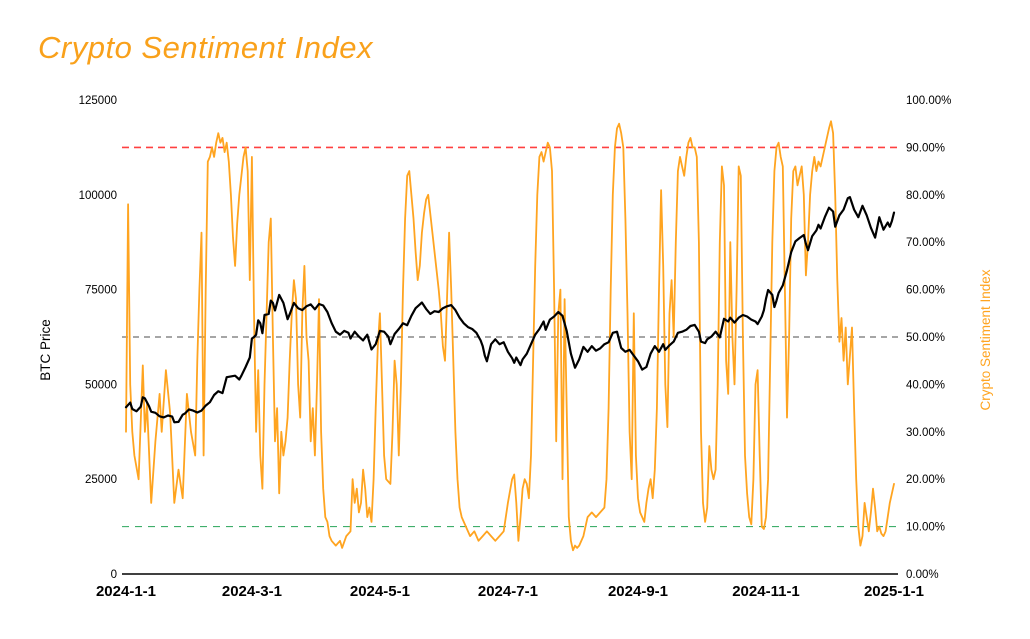 The image size is (1030, 639). I want to click on y-right-tick-label: 90.00%, so click(925, 148).